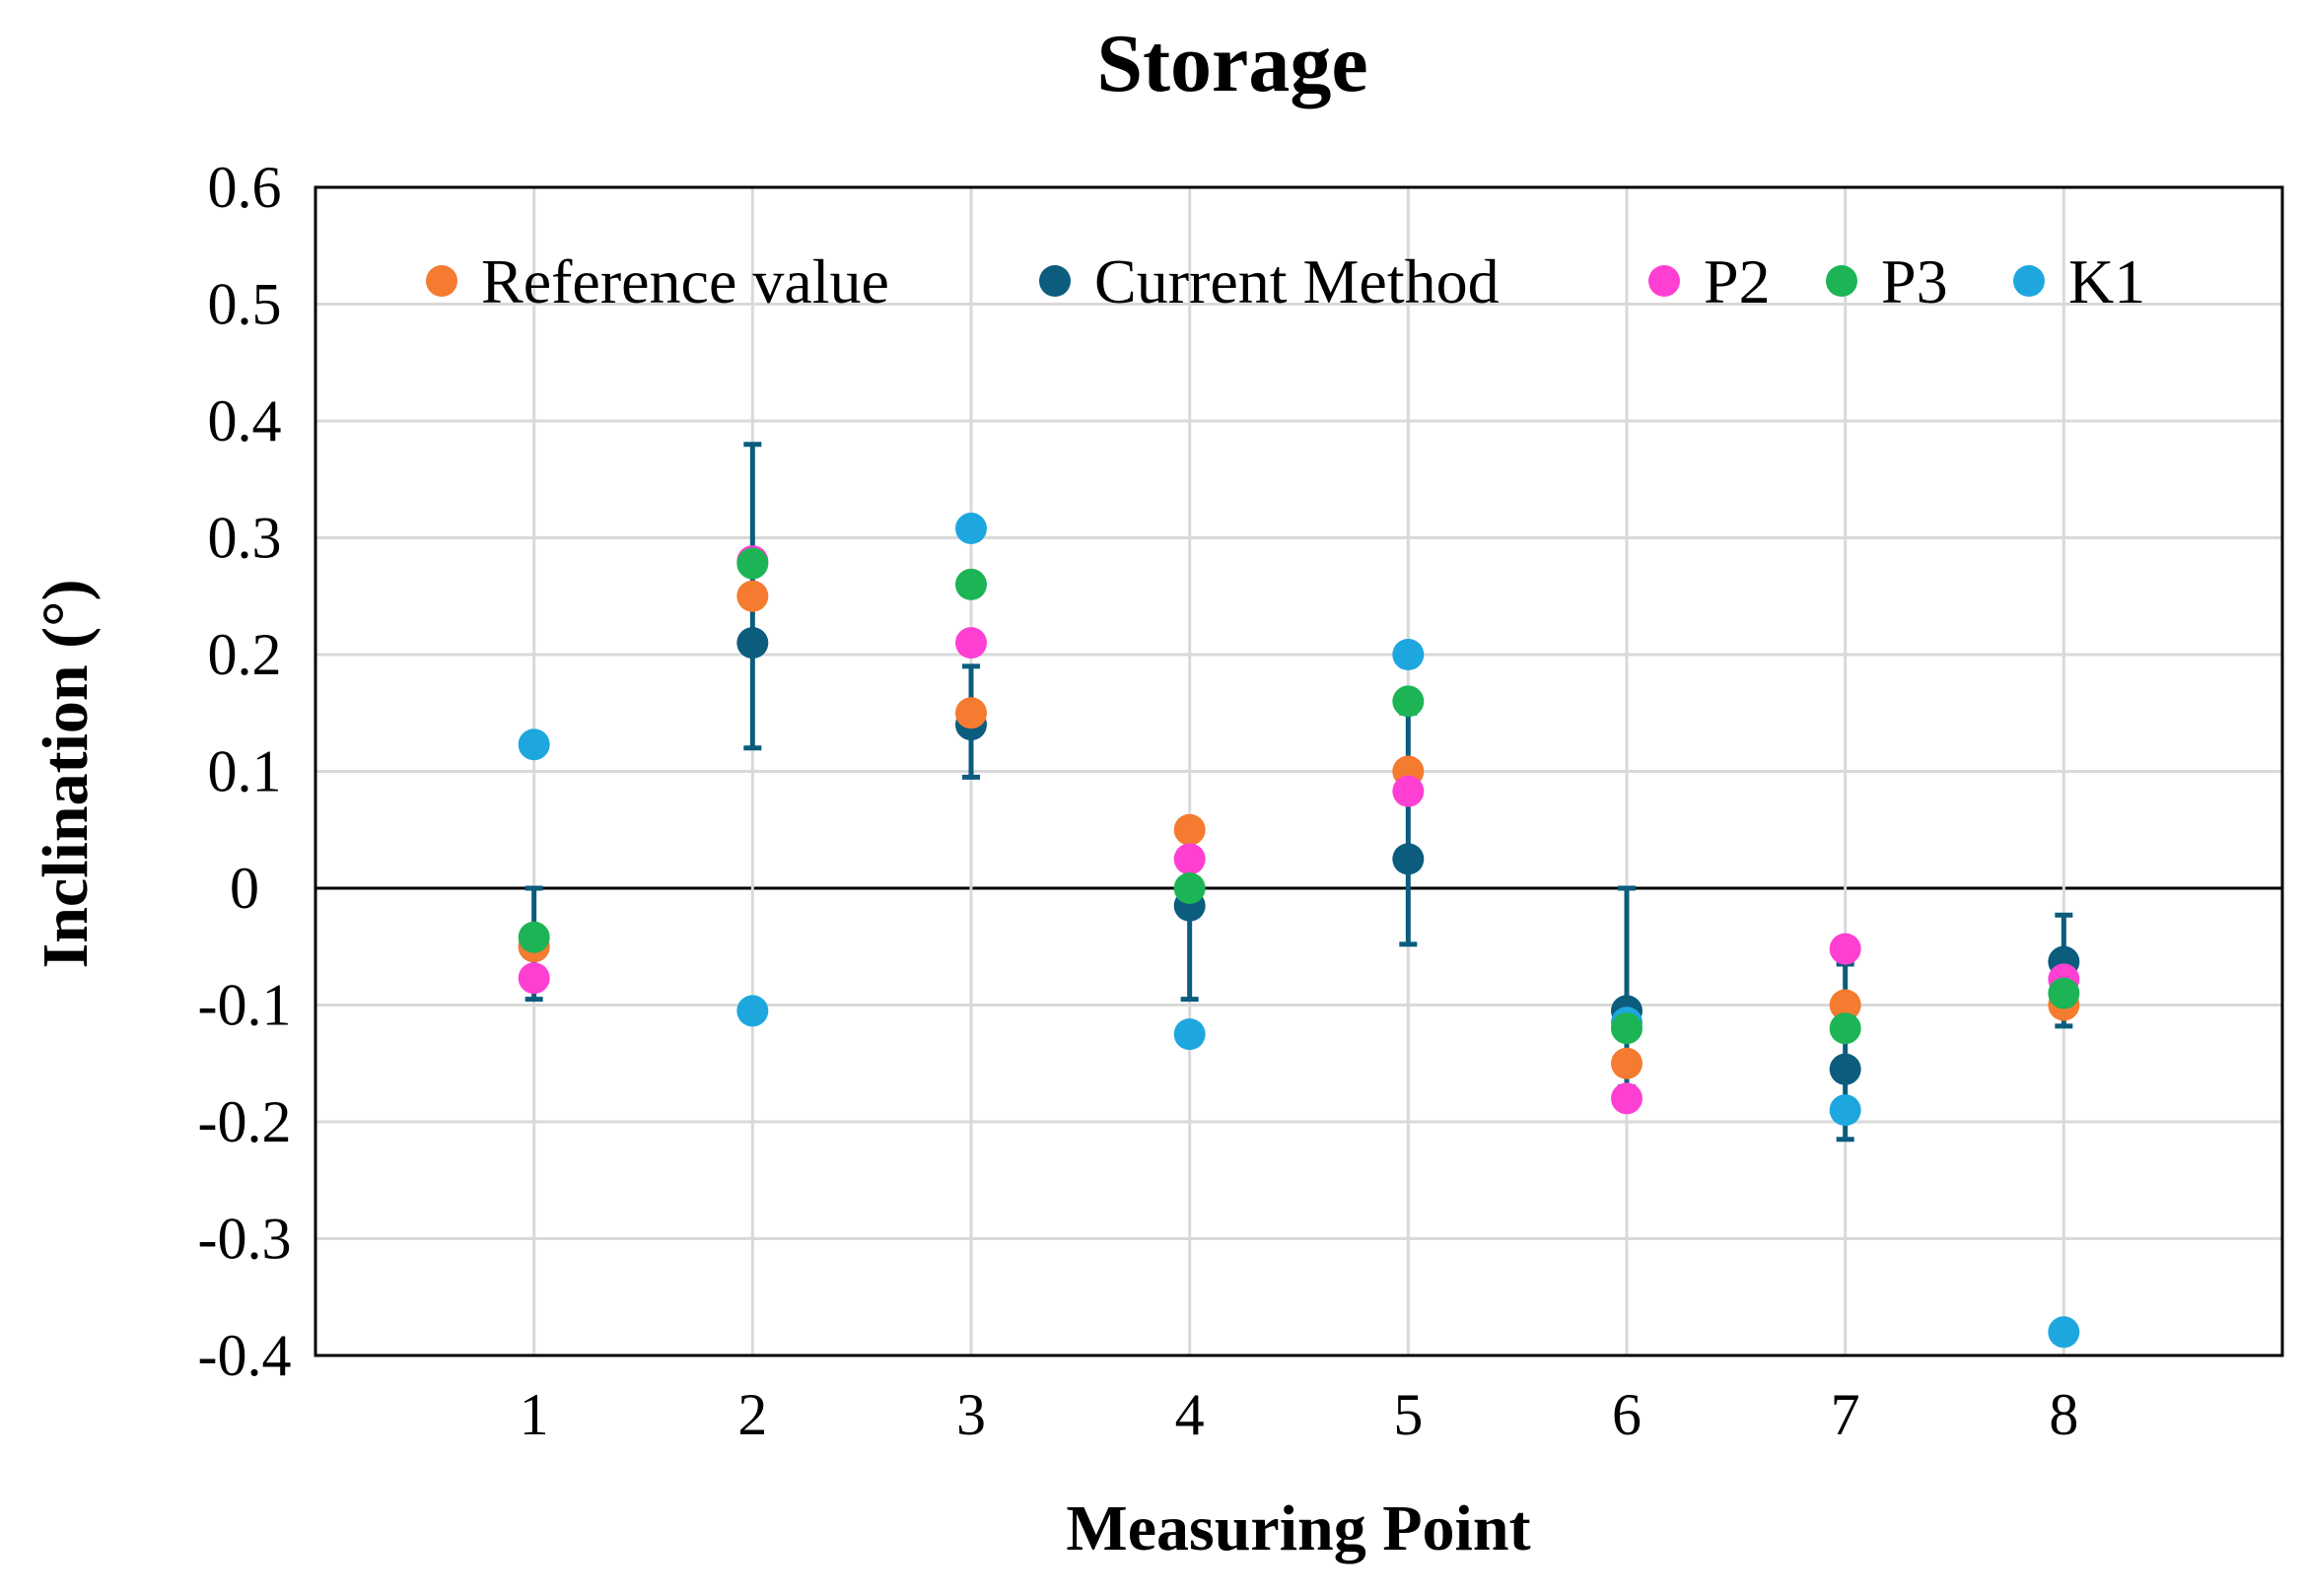  What do you see at coordinates (2064, 1414) in the screenshot?
I see `x-tick-label: 8` at bounding box center [2064, 1414].